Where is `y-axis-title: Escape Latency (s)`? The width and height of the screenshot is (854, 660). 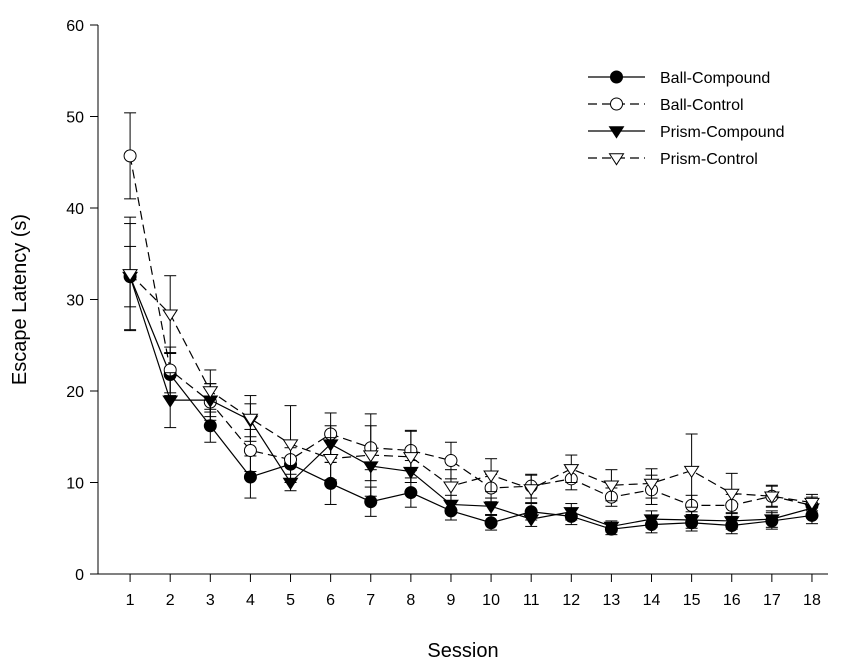
y-axis-title: Escape Latency (s) is located at coordinates (20, 299).